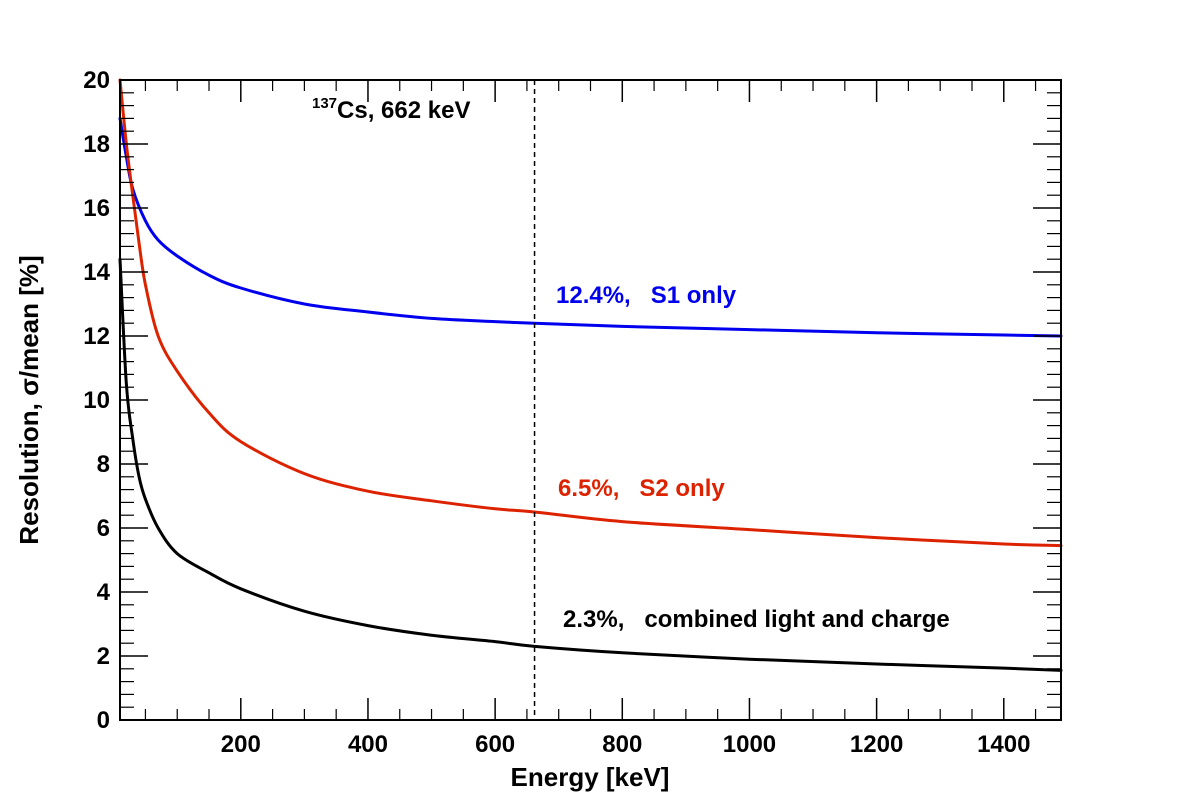 This screenshot has width=1182, height=800. What do you see at coordinates (103, 656) in the screenshot?
I see `y-tick-label: 2` at bounding box center [103, 656].